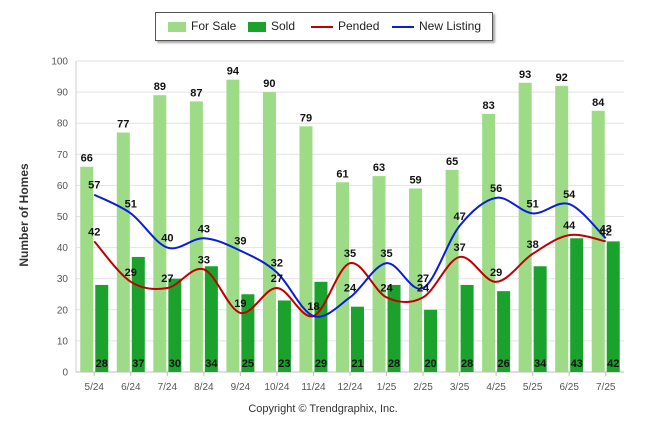 This screenshot has width=646, height=434. I want to click on legend-item-sold: Sold, so click(271, 26).